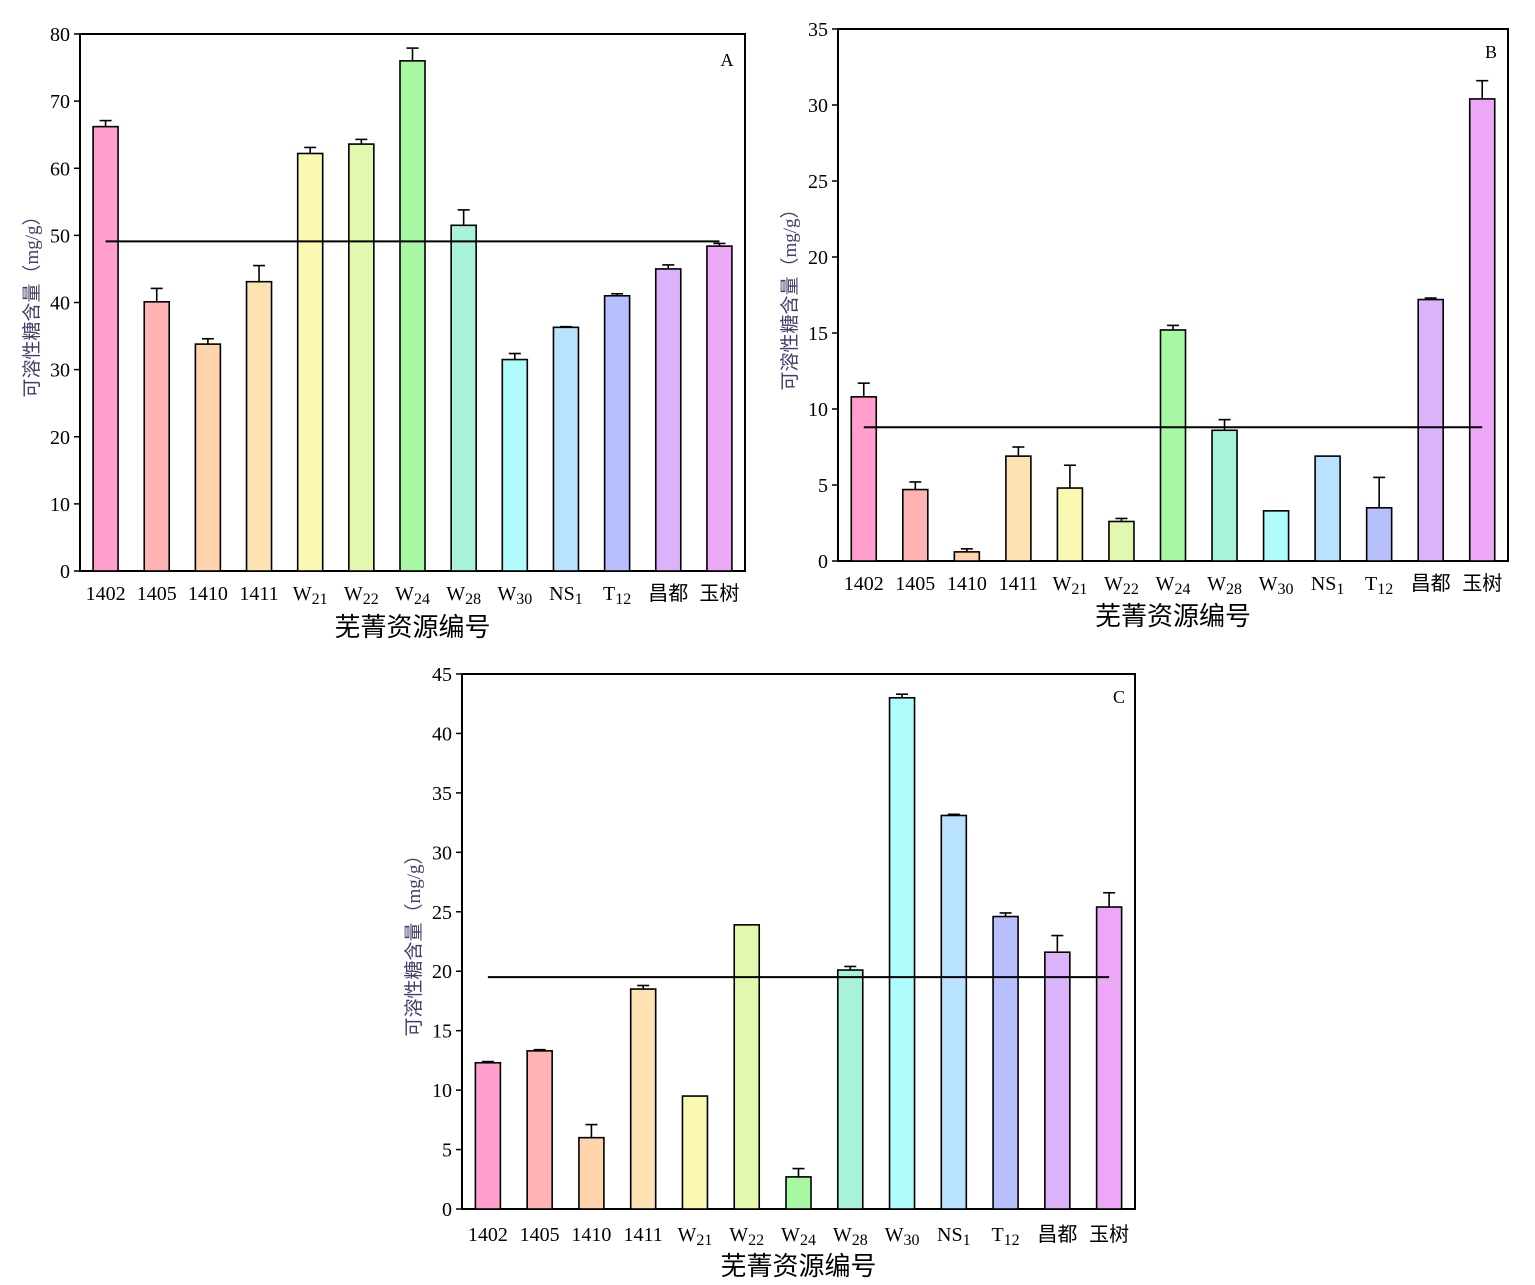 This screenshot has width=1535, height=1285. Describe the element at coordinates (60, 169) in the screenshot. I see `y-tick-label: 60` at that location.